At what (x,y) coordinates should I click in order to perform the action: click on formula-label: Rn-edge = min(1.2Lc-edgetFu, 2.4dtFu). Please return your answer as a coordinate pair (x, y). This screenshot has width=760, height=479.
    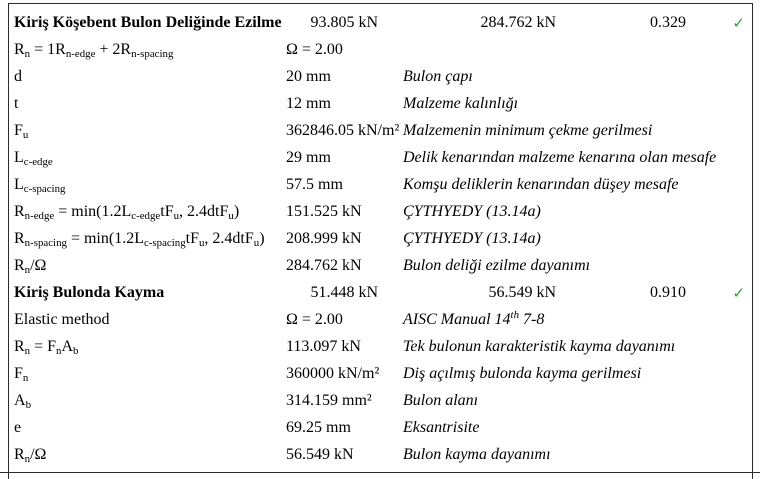
    Looking at the image, I should click on (127, 212).